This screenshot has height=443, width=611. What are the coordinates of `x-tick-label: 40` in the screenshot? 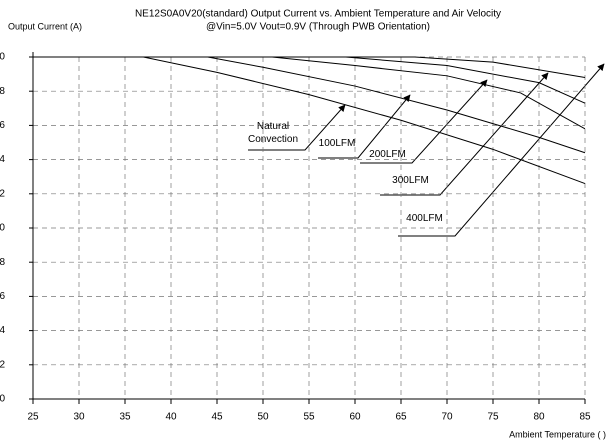 It's located at (171, 417).